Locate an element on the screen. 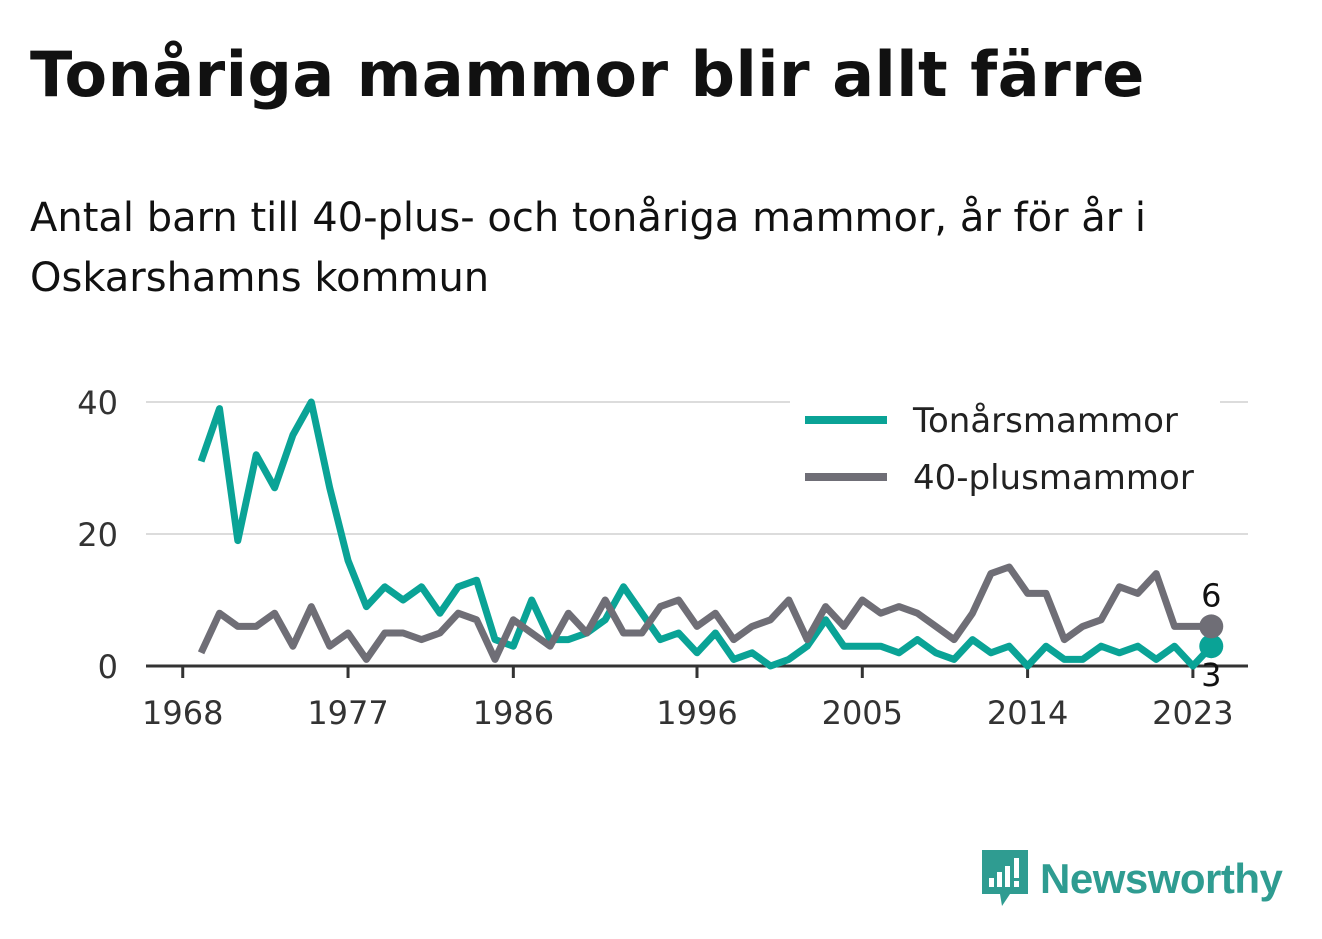 This screenshot has height=939, width=1322. chart-title: Tonåriga mammor blir allt färre is located at coordinates (587, 74).